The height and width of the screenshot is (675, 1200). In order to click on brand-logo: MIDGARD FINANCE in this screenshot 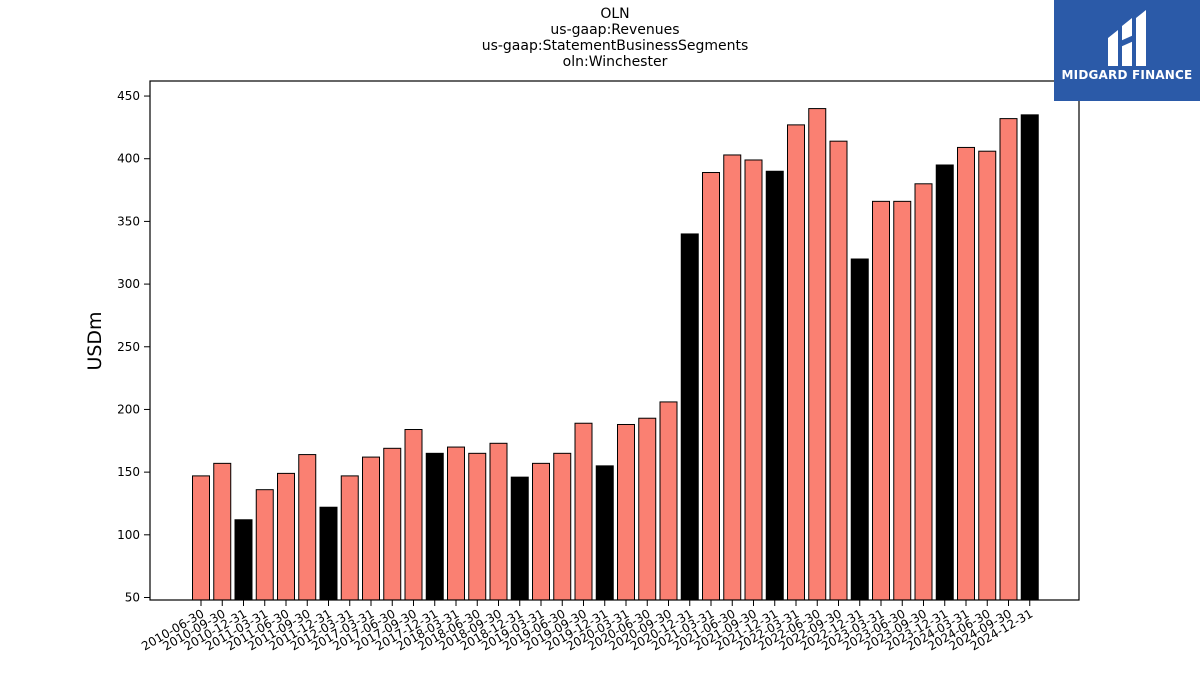, I will do `click(1127, 50)`.